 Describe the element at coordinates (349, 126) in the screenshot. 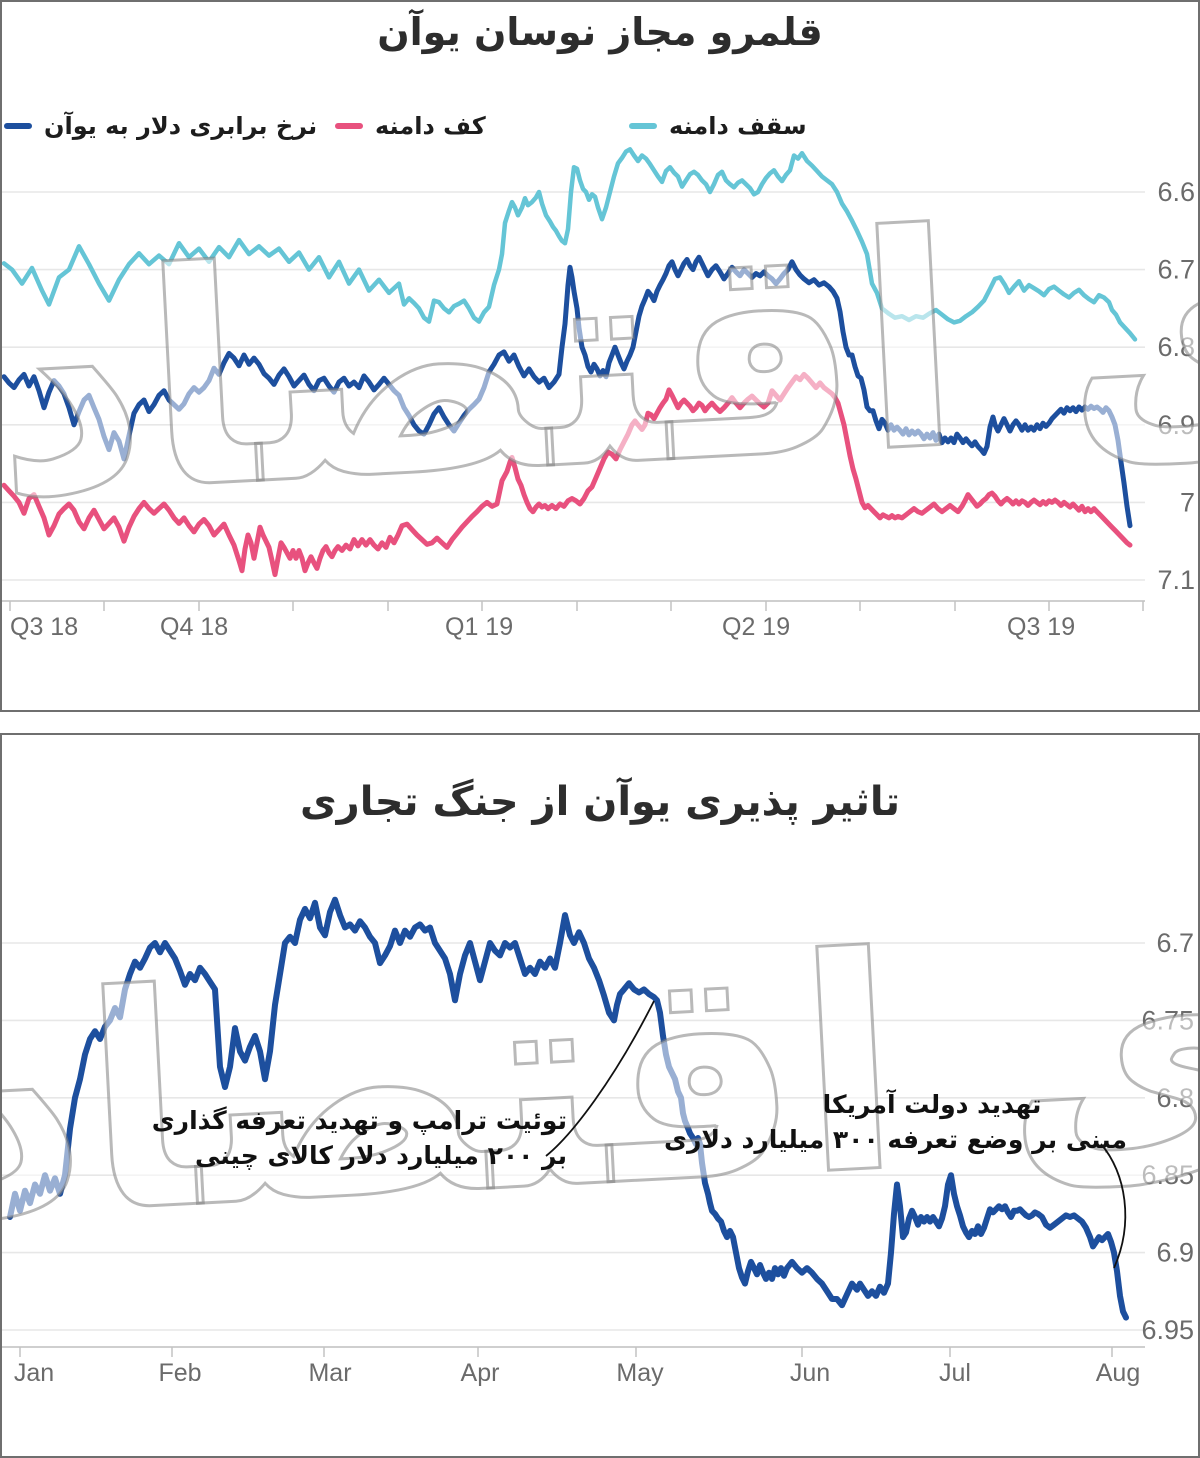

I see `floor-line-swatch` at that location.